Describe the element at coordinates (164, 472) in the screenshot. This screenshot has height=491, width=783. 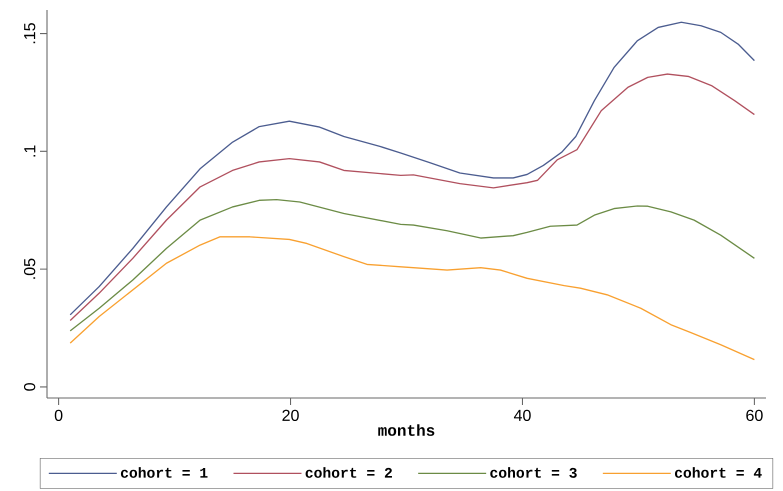
I see `legend-label: cohort = 1` at that location.